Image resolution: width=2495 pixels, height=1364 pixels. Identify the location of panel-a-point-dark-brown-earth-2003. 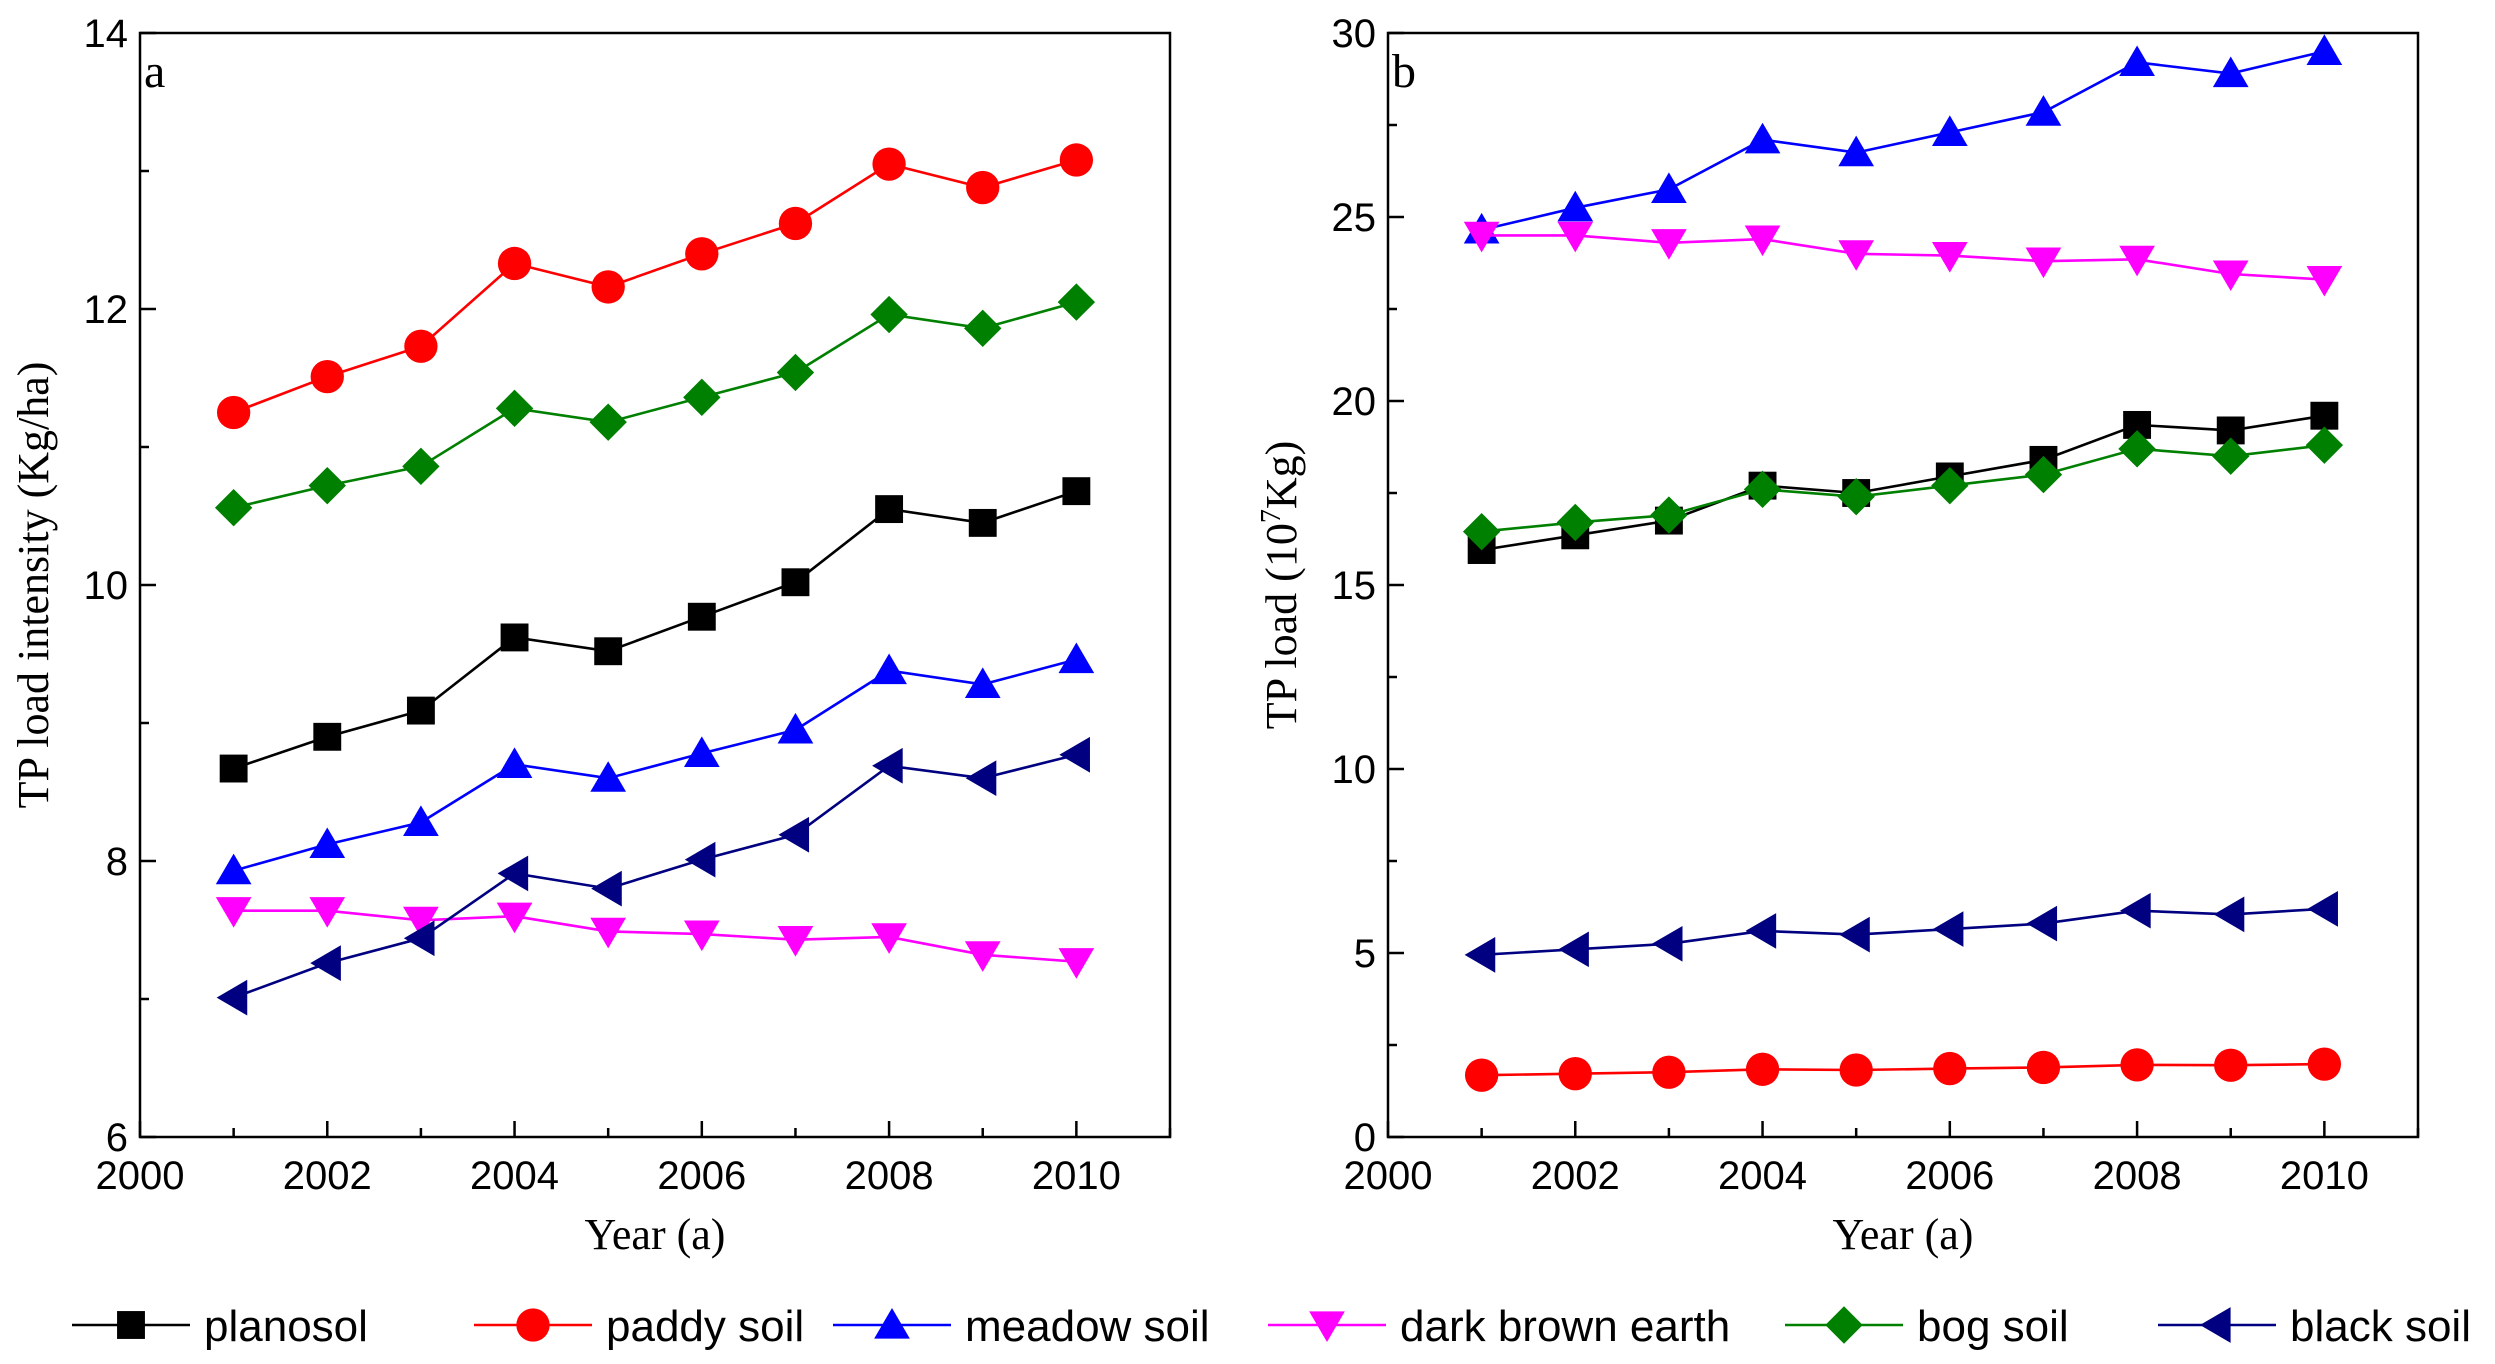
(421, 922).